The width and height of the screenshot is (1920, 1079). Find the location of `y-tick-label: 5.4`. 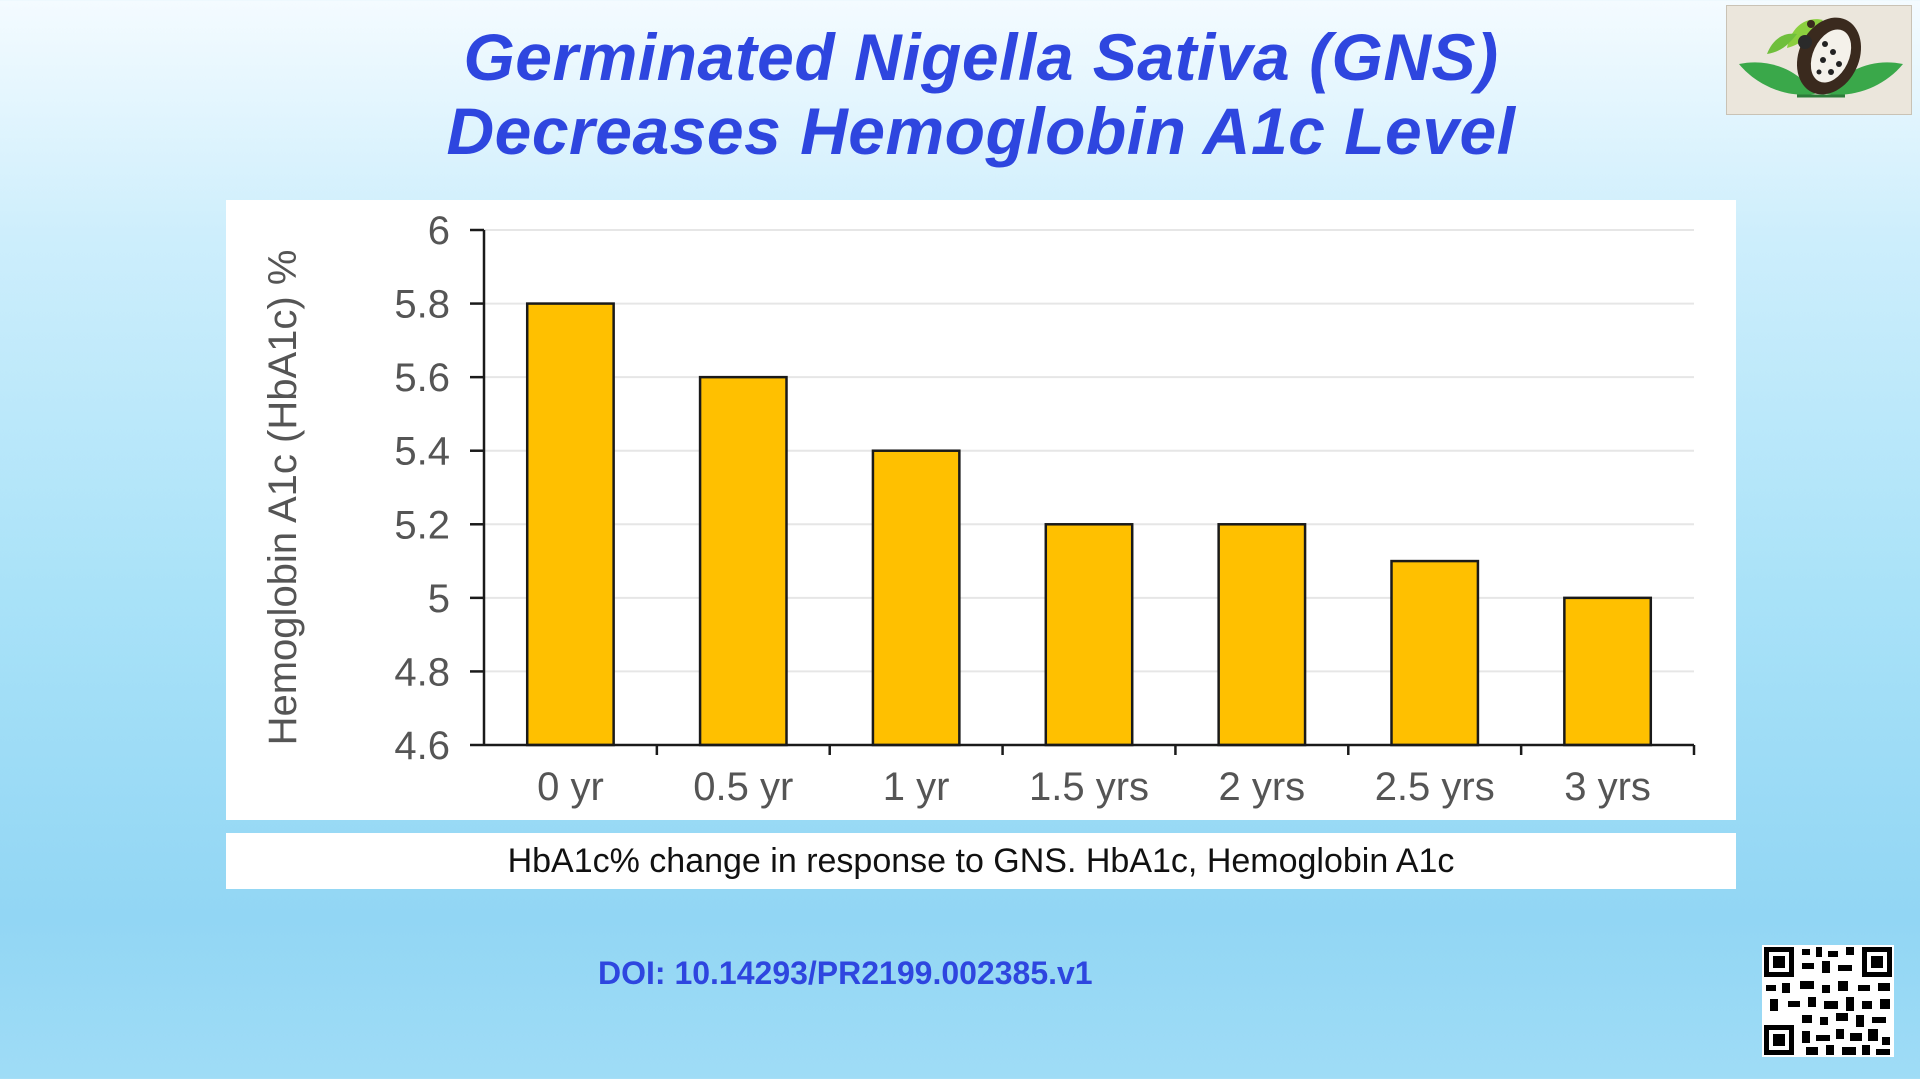

y-tick-label: 5.4 is located at coordinates (422, 452).